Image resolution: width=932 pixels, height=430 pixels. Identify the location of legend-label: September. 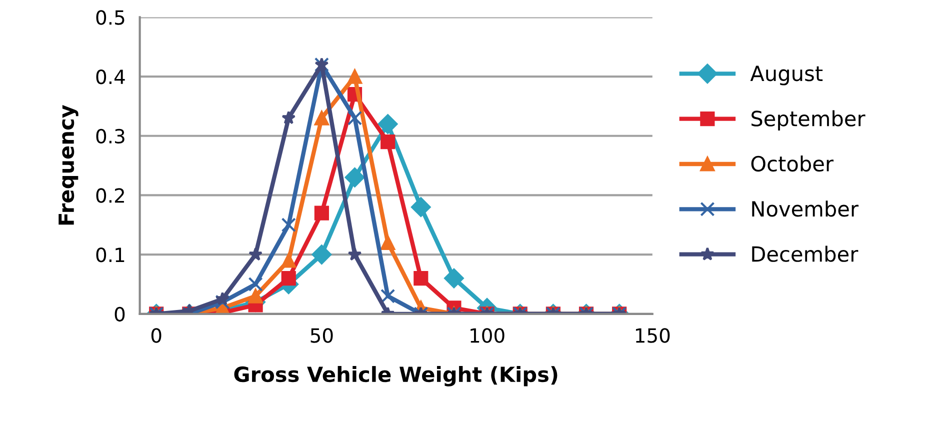
(809, 120).